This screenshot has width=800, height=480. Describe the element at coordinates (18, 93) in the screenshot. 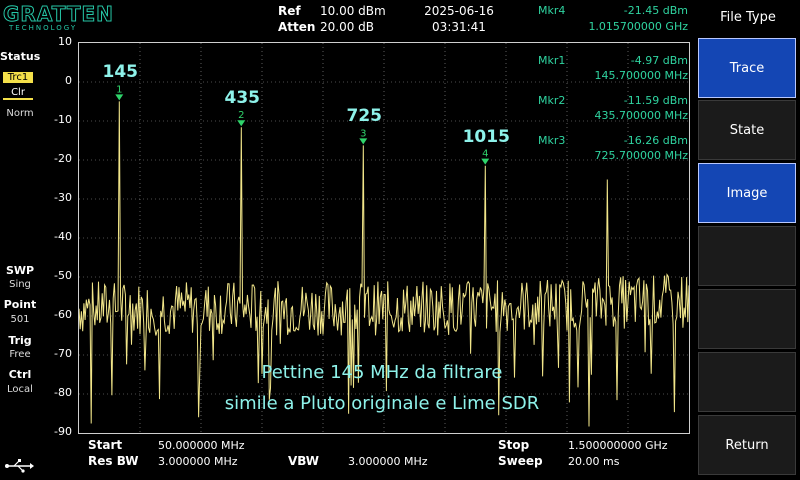

I see `trace-clear-indicator: Clr` at that location.